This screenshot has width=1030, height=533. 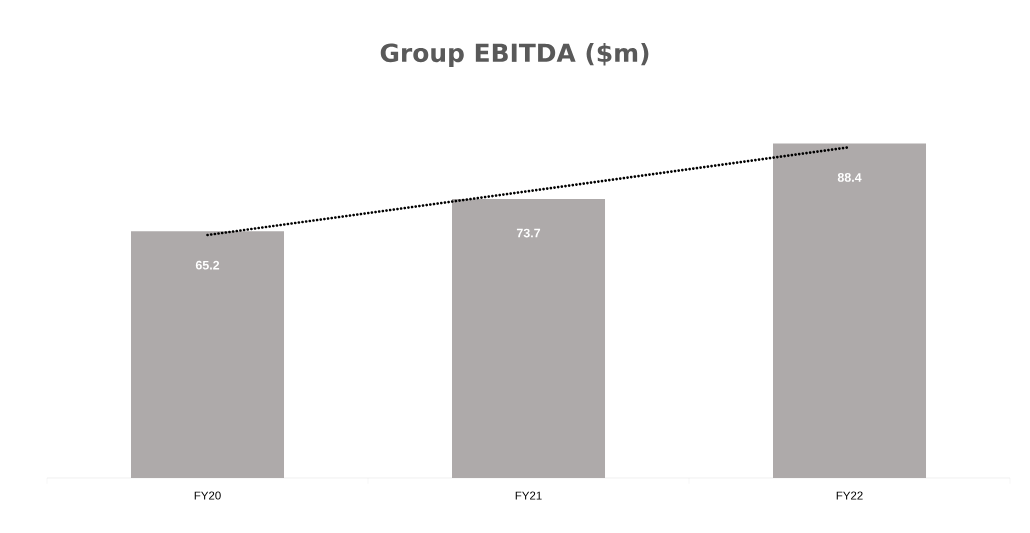 I want to click on data-label: 65.2, so click(x=207, y=265).